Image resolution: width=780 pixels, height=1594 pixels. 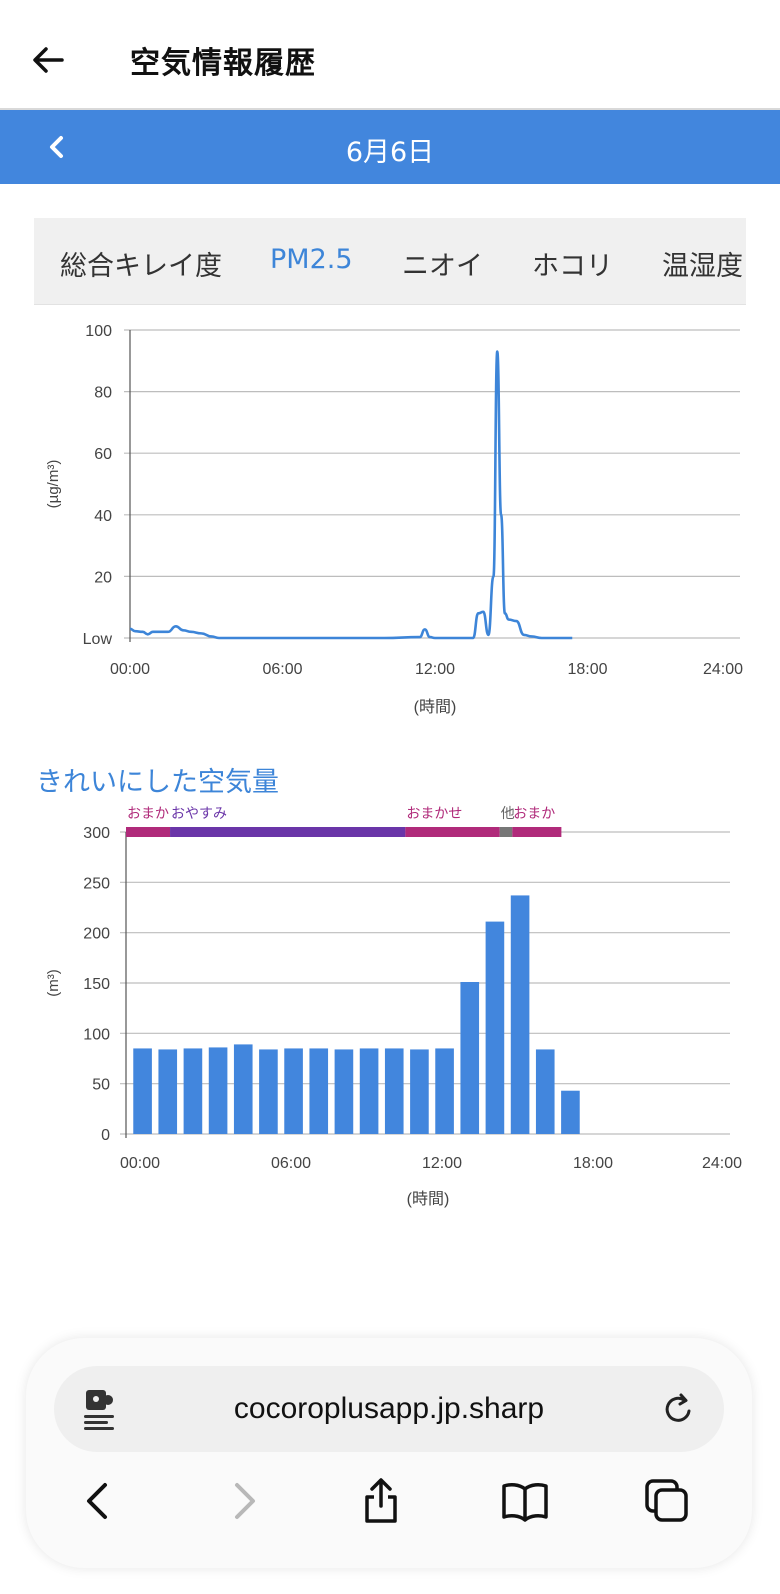 What do you see at coordinates (199, 813) in the screenshot?
I see `mode-band-label: おやすみ` at bounding box center [199, 813].